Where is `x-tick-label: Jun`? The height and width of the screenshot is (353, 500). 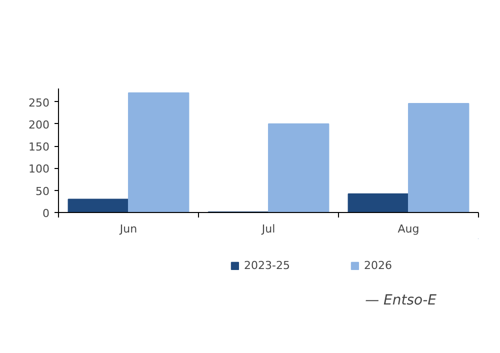 x-tick-label: Jun is located at coordinates (128, 229).